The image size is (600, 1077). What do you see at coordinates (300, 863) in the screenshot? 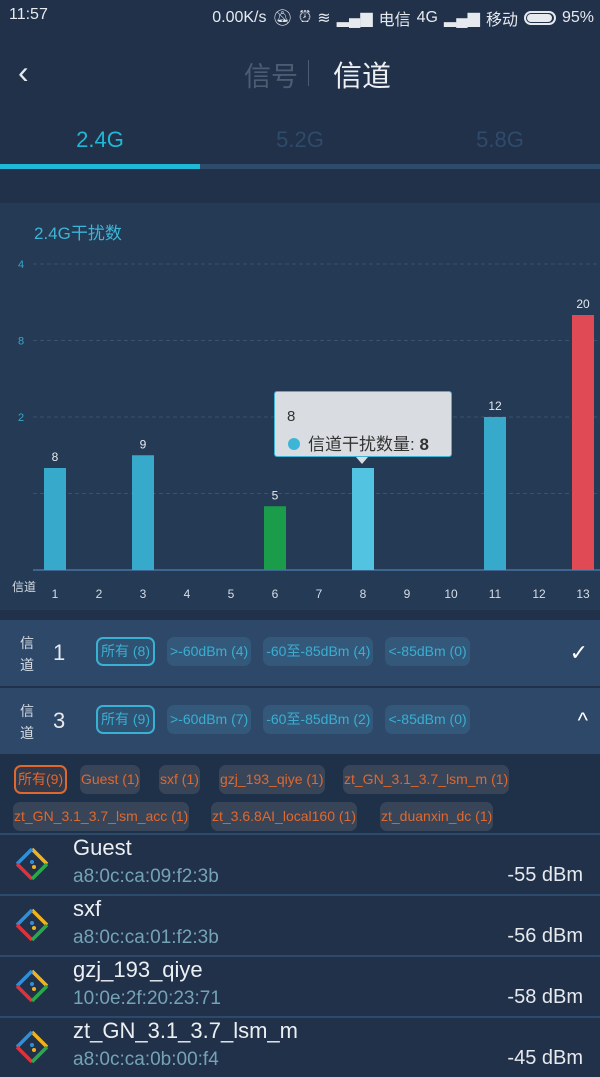
I see `network-list-item: Guest a8:0c:ca:09:f2:3b -55 dBm` at bounding box center [300, 863].